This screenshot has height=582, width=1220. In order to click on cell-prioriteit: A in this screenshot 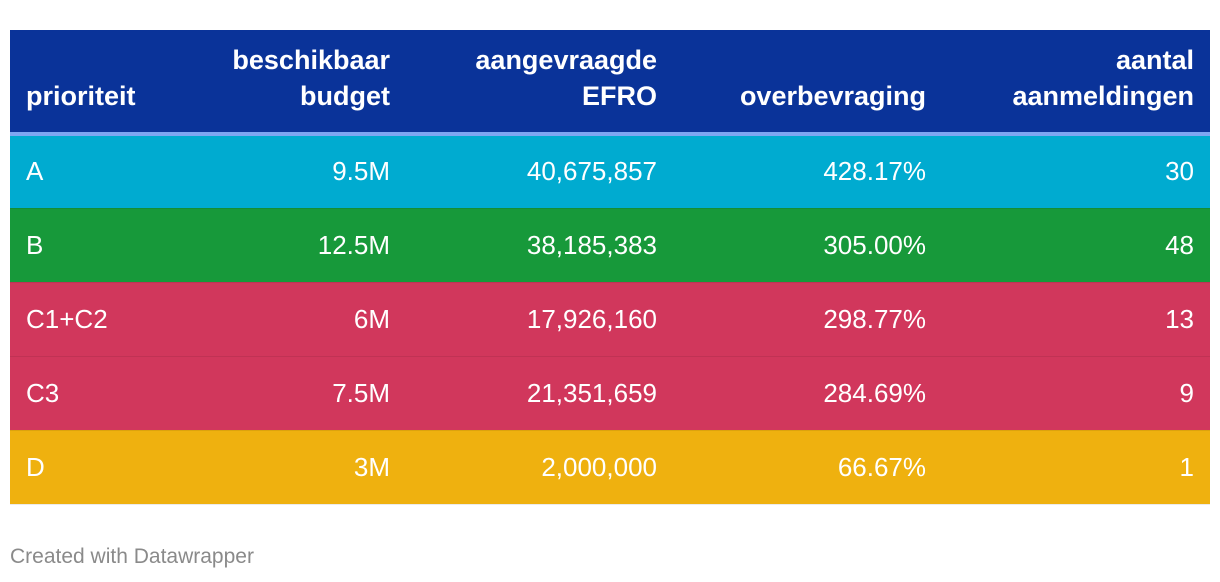, I will do `click(95, 171)`.